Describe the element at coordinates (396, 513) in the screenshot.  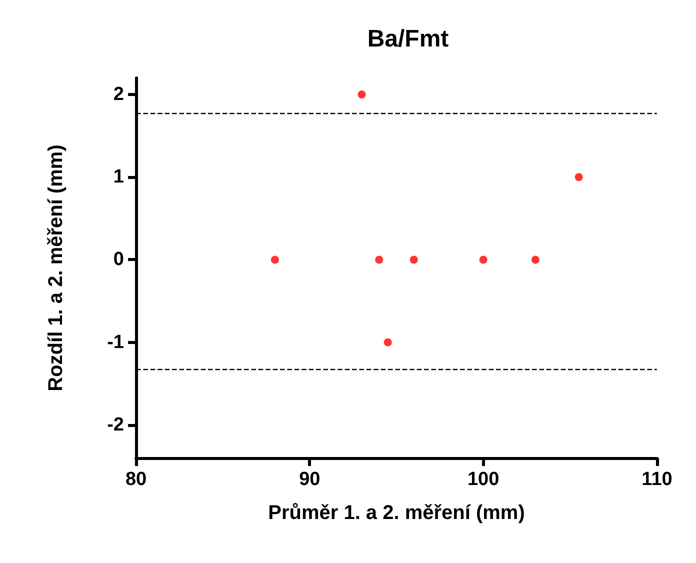
I see `x-axis-title: Průměr 1. a 2. měření (mm)` at that location.